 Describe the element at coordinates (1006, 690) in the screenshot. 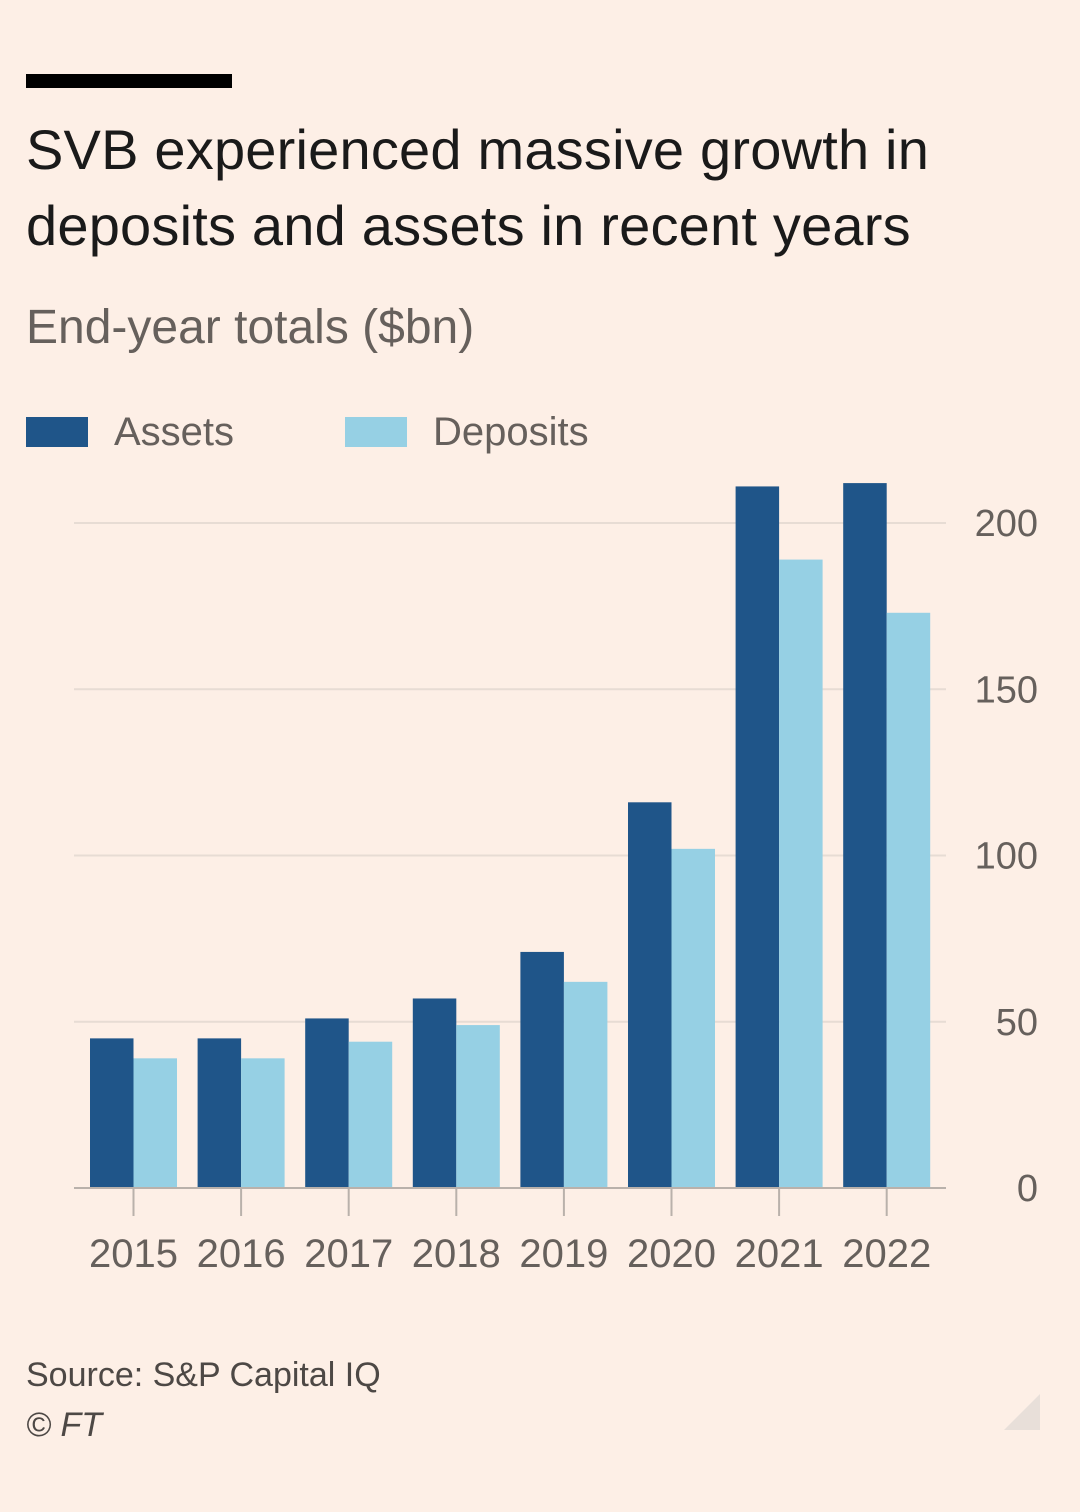

I see `y-tick-label: 150` at that location.